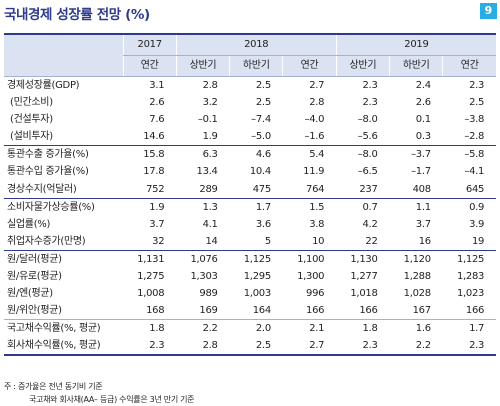 Image resolution: width=500 pixels, height=406 pixels. Describe the element at coordinates (261, 189) in the screenshot. I see `value-cell: 475` at that location.